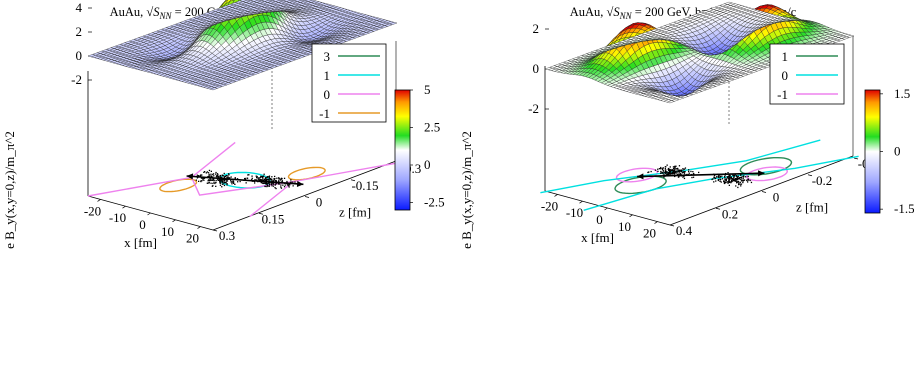 The image size is (914, 367). Describe the element at coordinates (192, 238) in the screenshot. I see `x-tick-label: 20` at that location.